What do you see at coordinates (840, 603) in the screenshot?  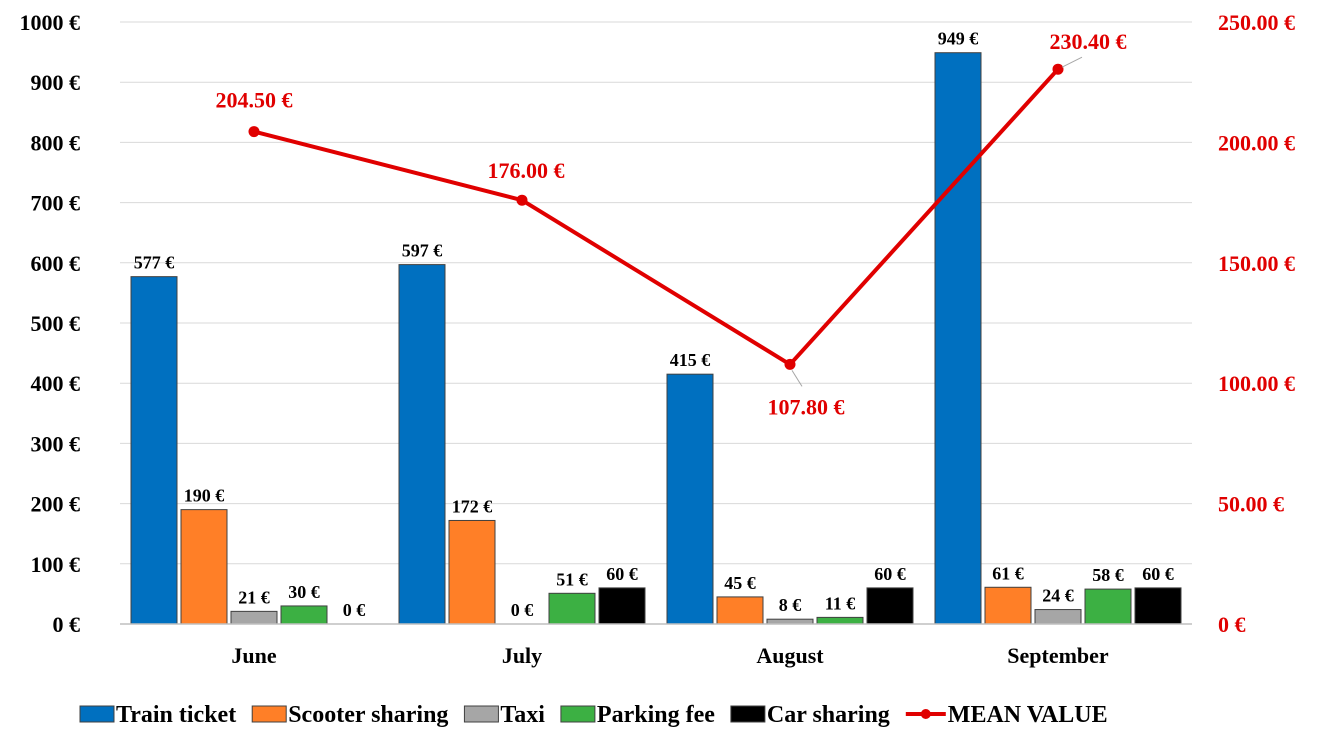 I see `bar-value-label: 11 €` at bounding box center [840, 603].